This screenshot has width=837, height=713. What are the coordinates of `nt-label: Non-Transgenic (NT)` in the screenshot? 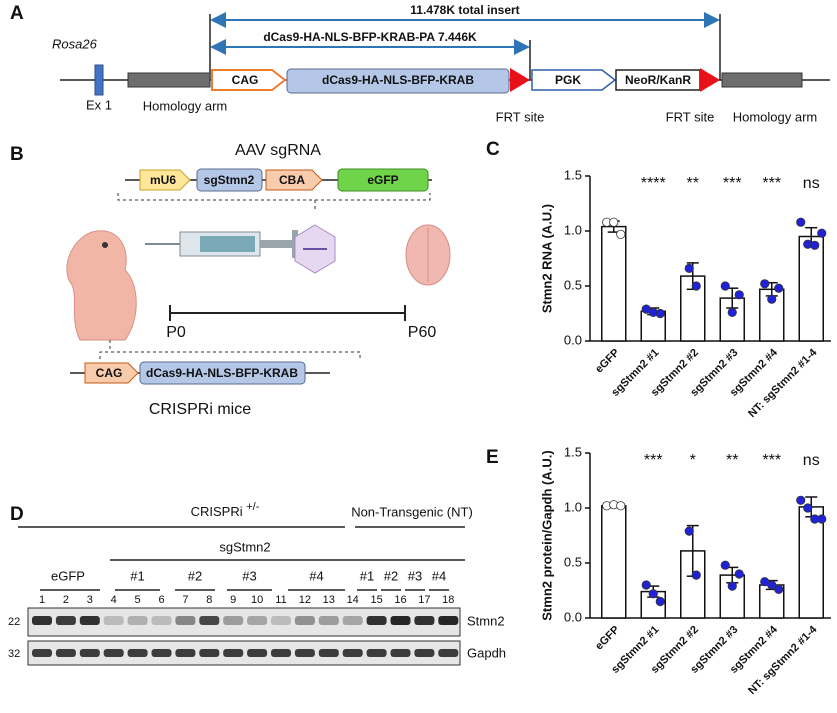 It's located at (412, 511).